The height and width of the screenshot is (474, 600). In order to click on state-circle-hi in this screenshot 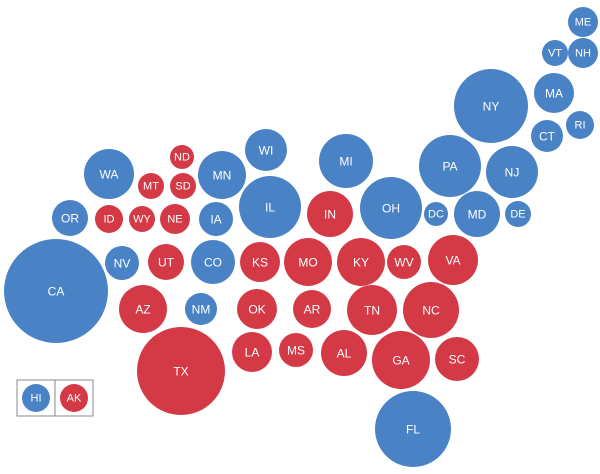, I will do `click(36, 398)`.